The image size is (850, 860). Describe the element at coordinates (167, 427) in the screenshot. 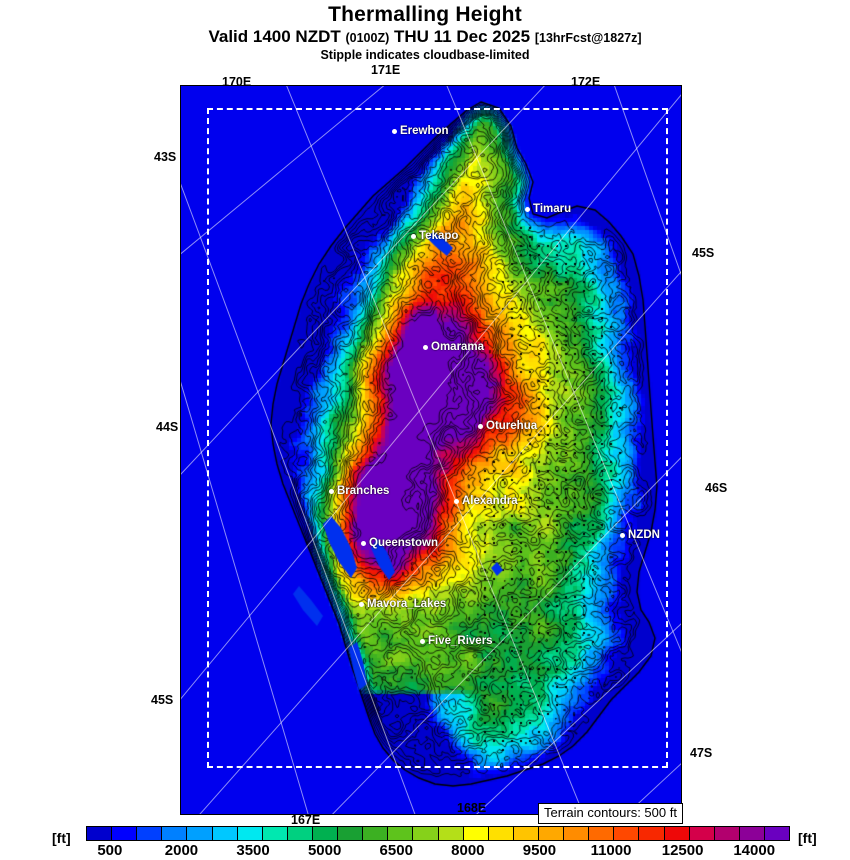

I see `lat-tick-label: 44S` at that location.